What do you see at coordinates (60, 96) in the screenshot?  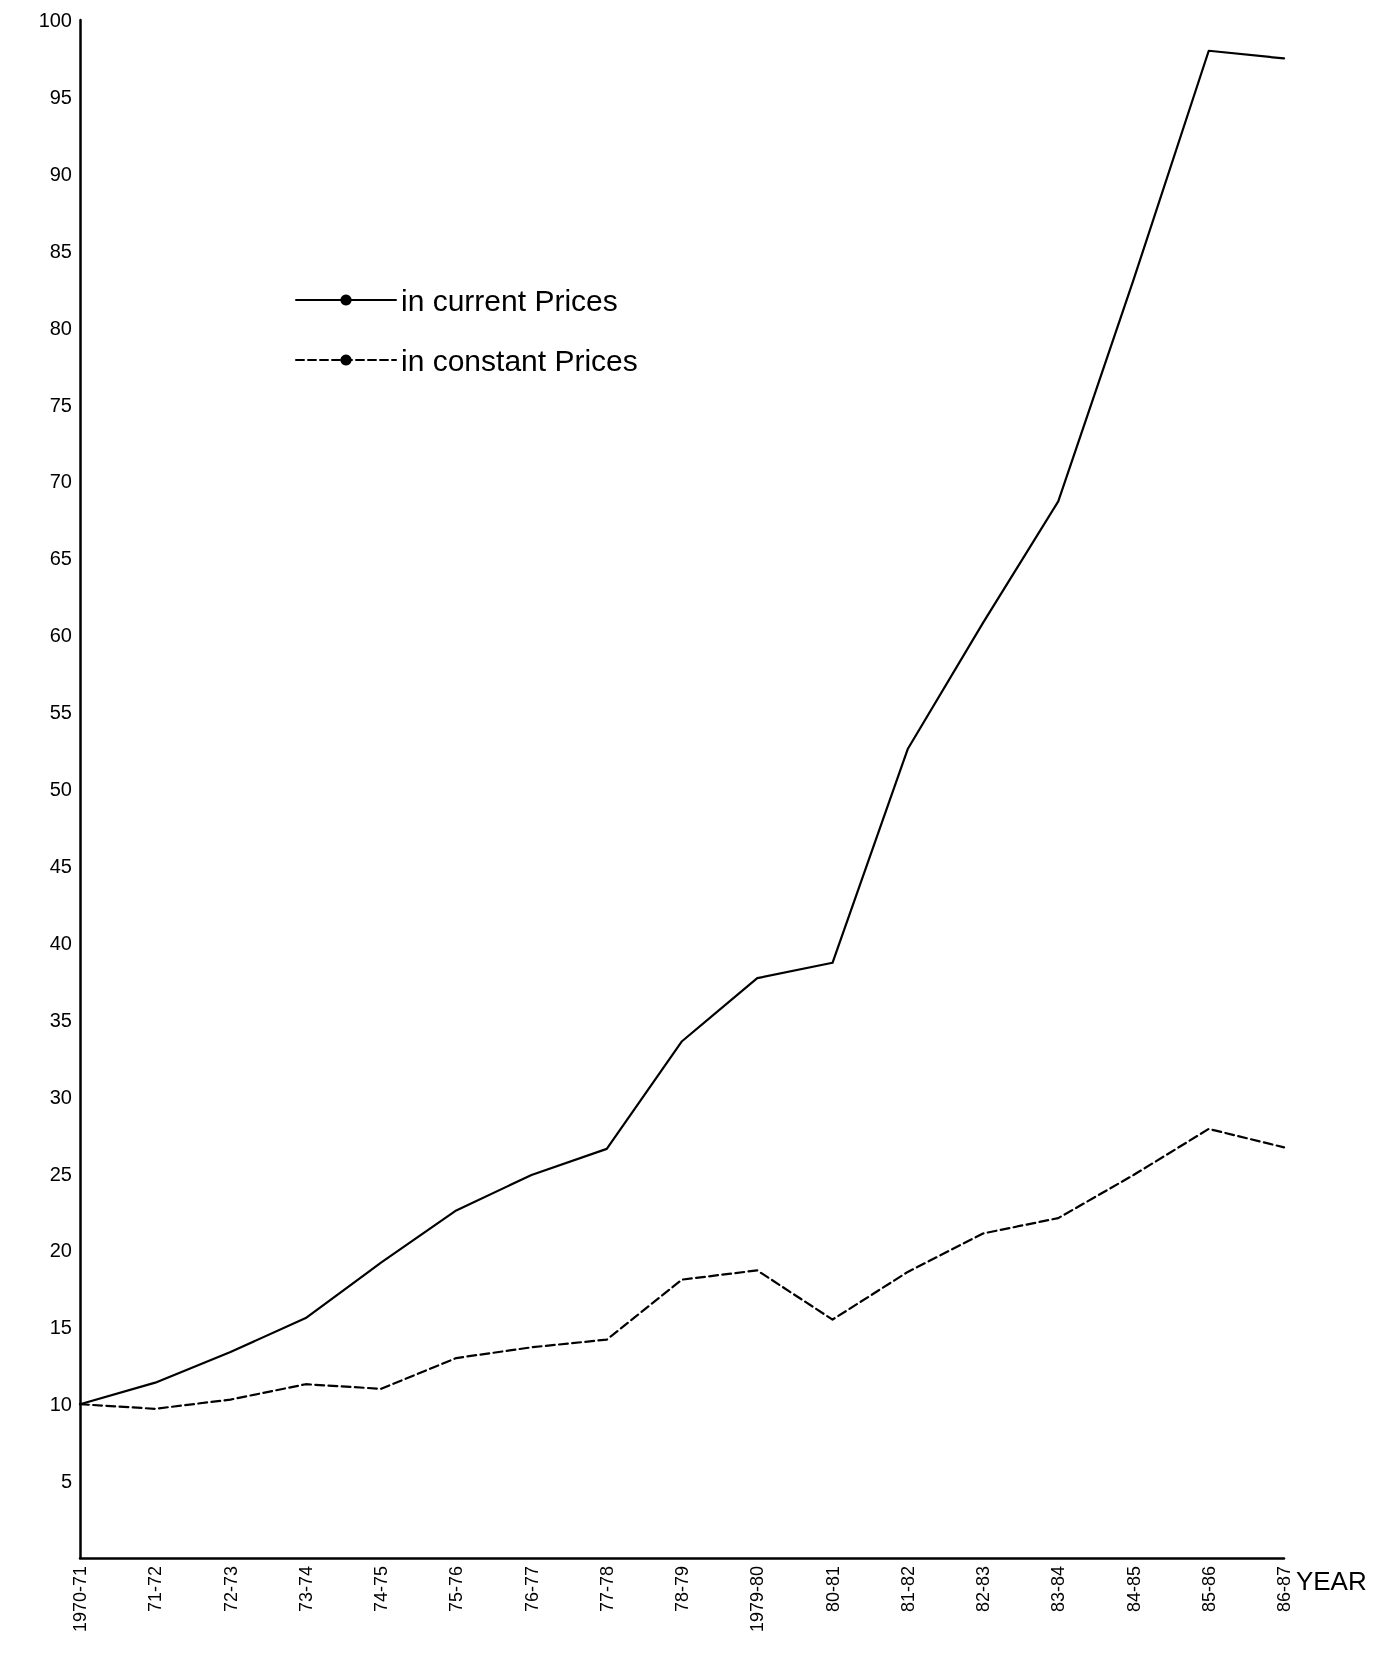 I see `y-tick-label: 95` at bounding box center [60, 96].